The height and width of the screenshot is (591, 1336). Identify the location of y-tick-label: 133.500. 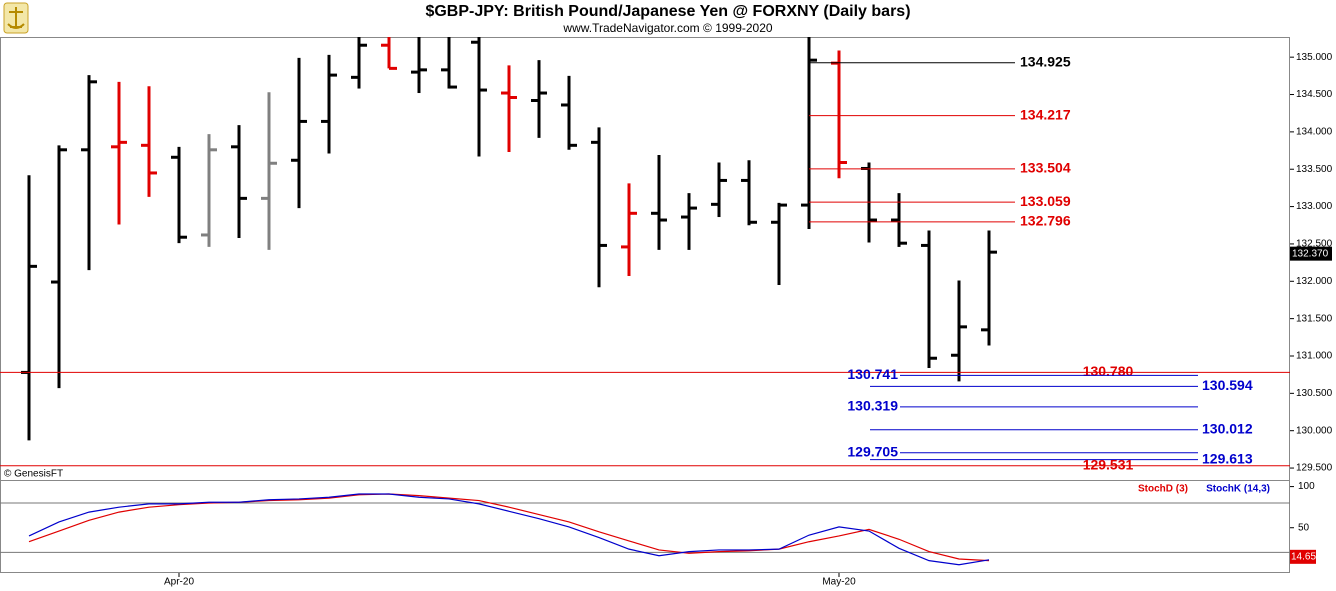
(1314, 169).